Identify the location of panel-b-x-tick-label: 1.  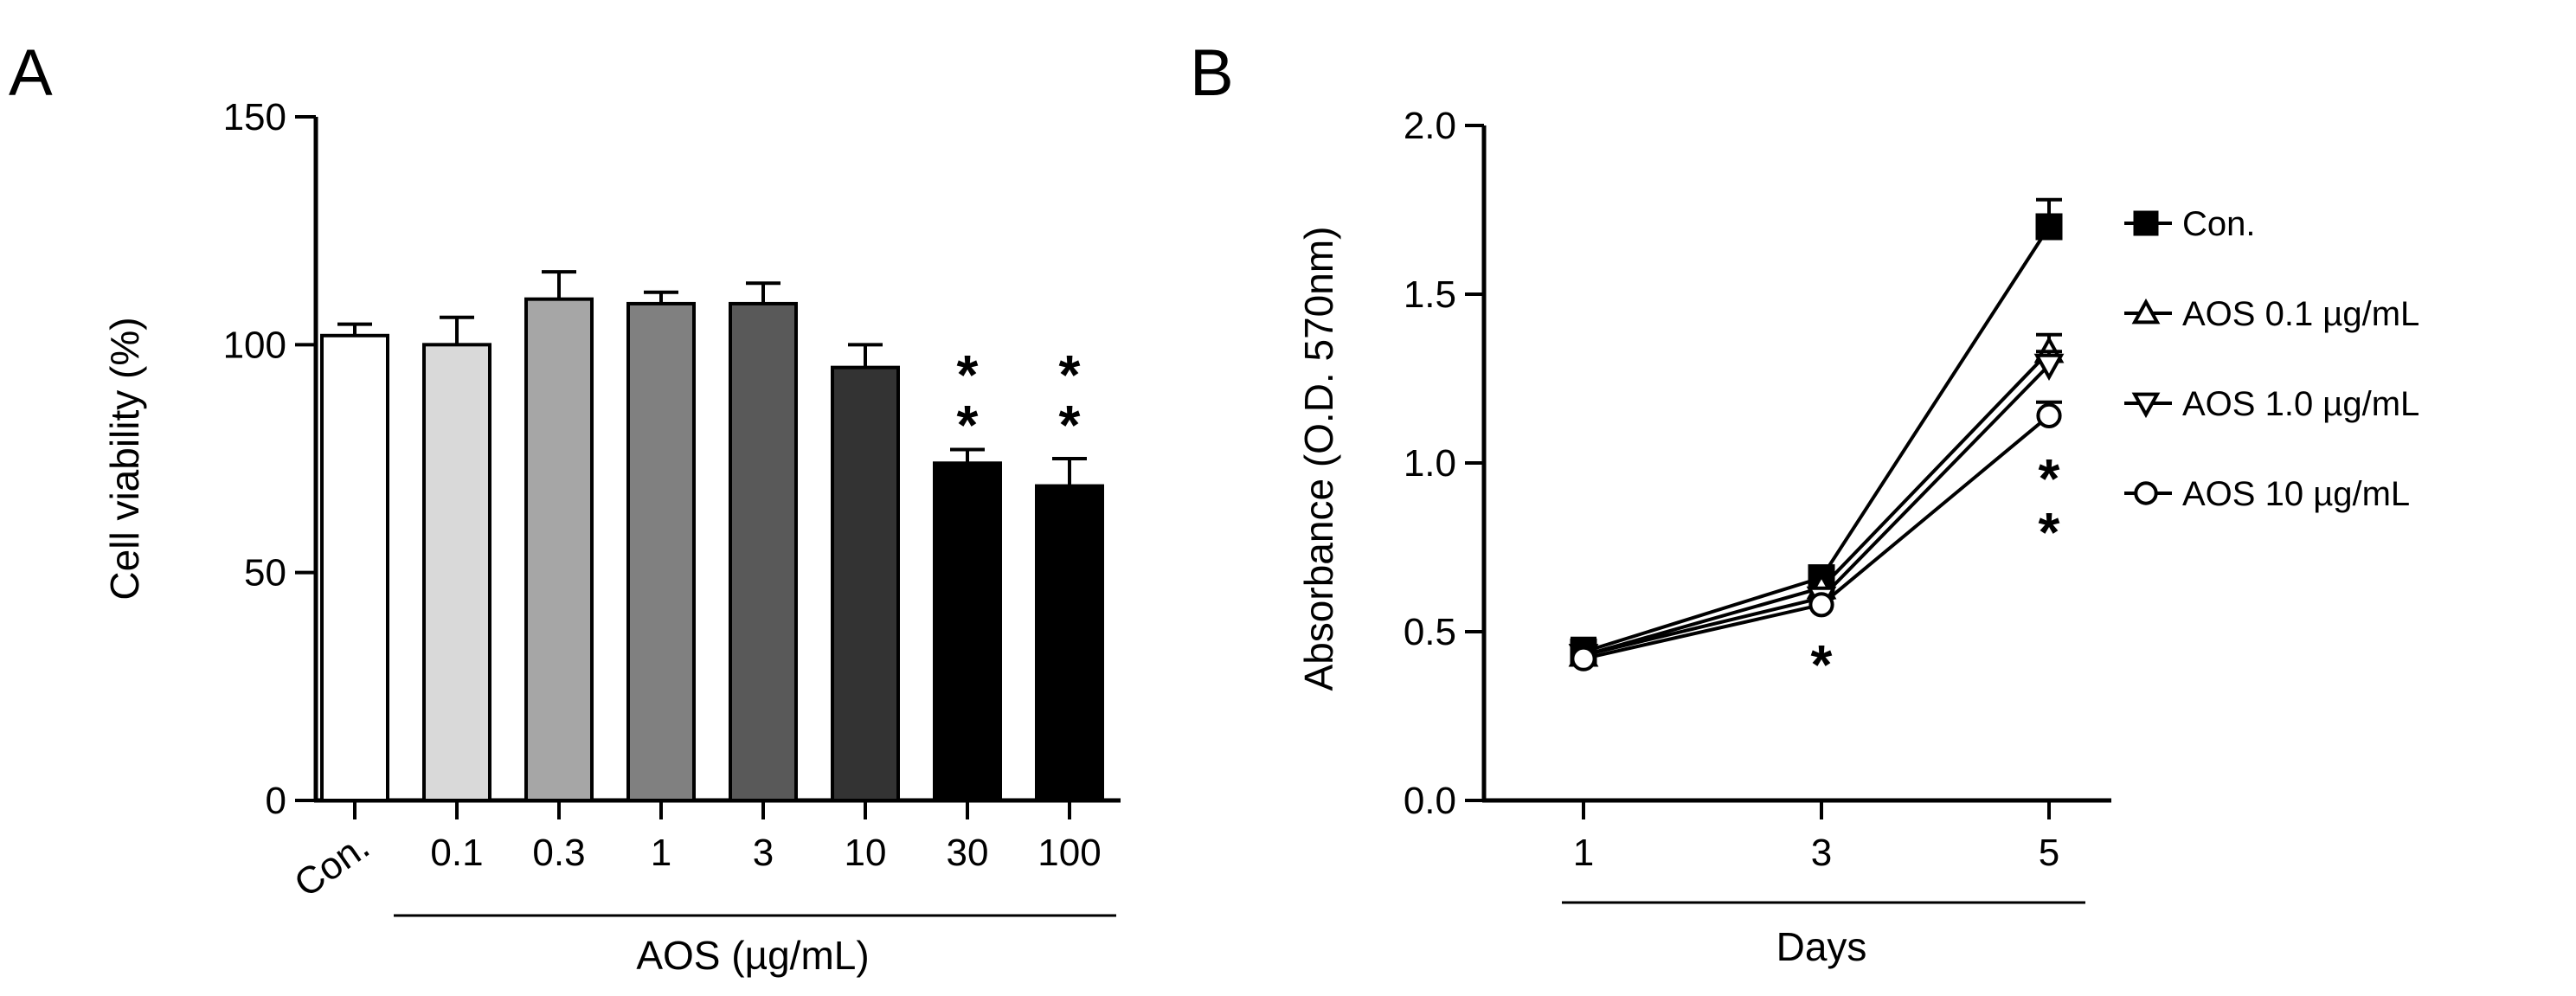
(1583, 853).